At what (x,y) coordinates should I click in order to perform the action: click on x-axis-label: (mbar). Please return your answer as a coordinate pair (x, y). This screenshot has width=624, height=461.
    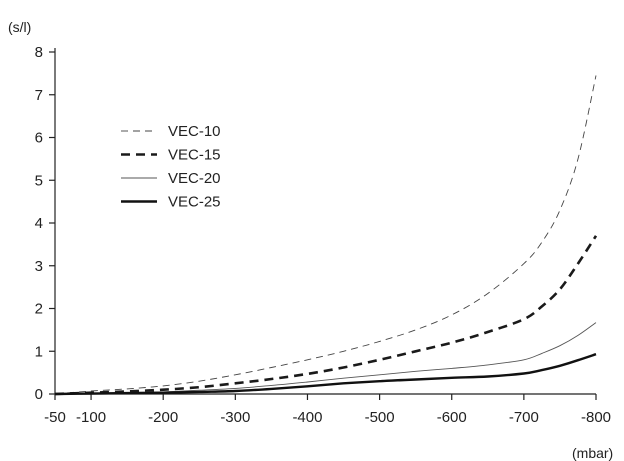
    Looking at the image, I should click on (592, 453).